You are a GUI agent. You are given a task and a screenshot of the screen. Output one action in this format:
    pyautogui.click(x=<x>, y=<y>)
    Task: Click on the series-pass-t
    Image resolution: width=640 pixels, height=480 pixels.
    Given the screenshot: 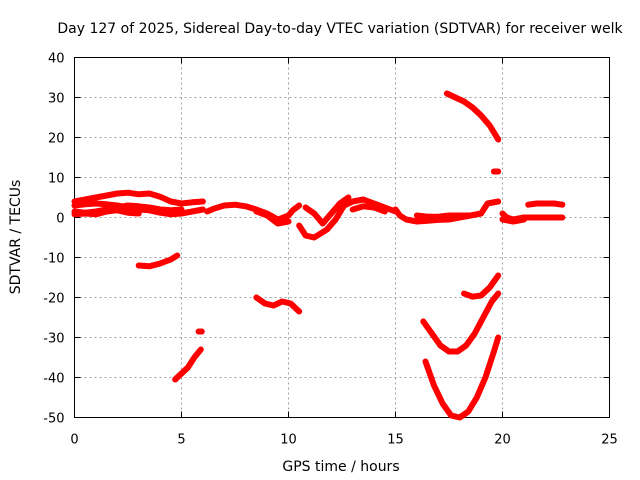 What is the action you would take?
    pyautogui.click(x=278, y=304)
    